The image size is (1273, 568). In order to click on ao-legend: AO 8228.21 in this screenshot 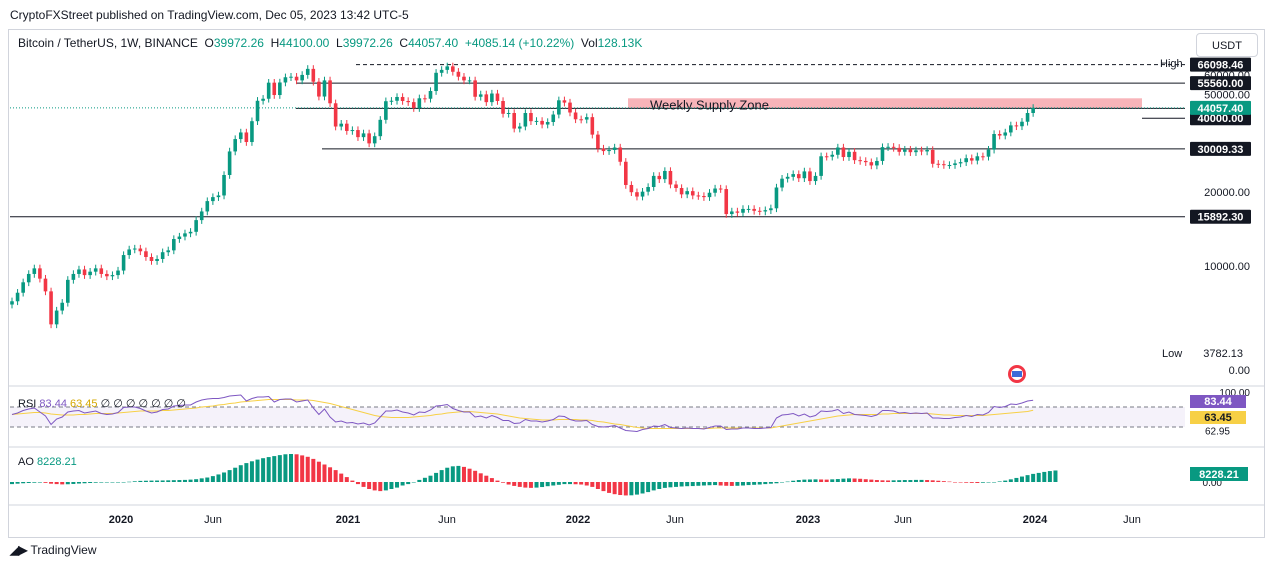, I will do `click(47, 462)`.